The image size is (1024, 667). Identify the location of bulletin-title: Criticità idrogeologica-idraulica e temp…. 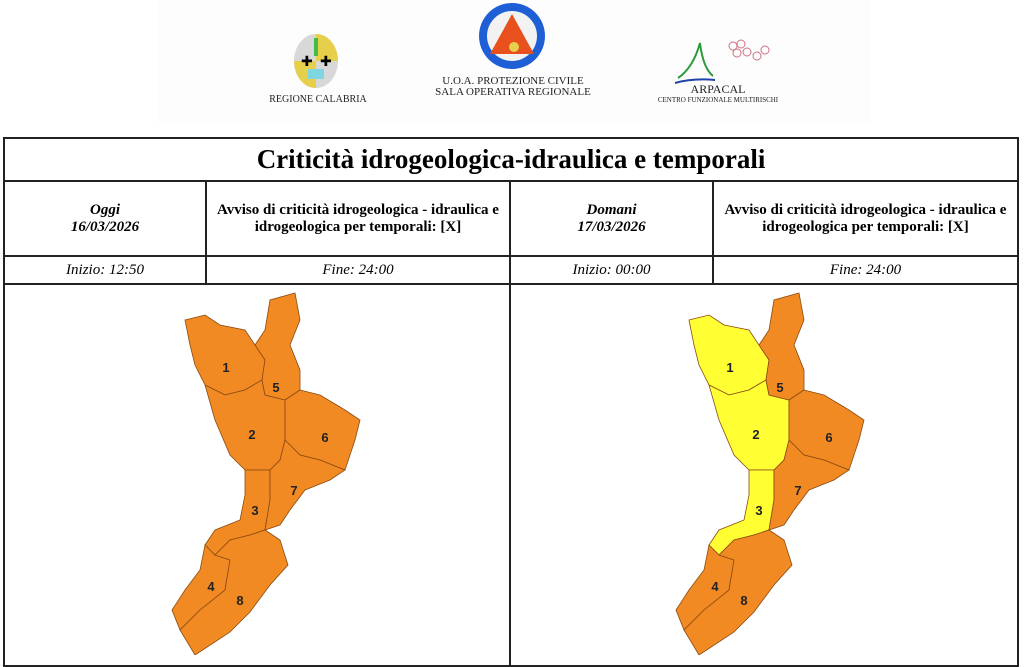
(511, 159).